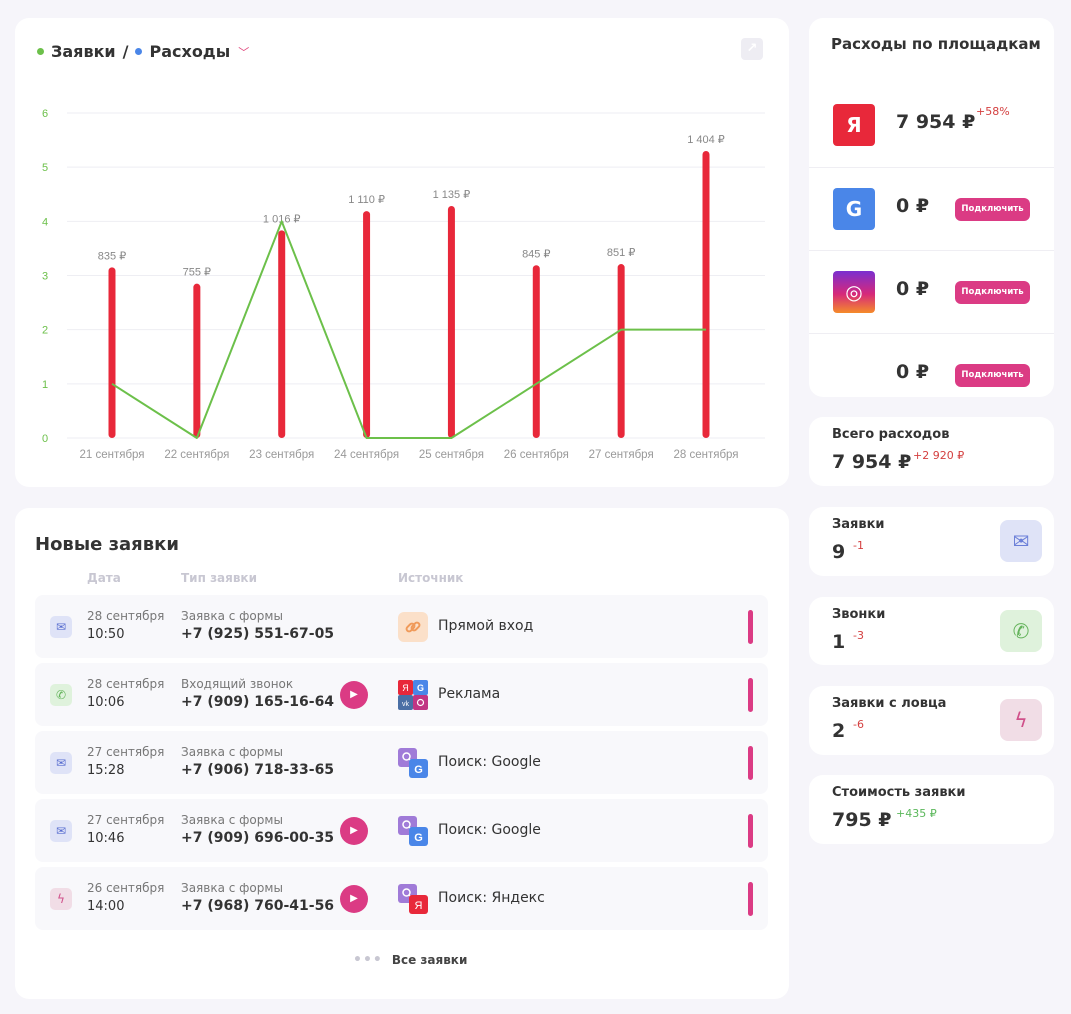  I want to click on request-phone: +7 (925) 551-67-05, so click(258, 634).